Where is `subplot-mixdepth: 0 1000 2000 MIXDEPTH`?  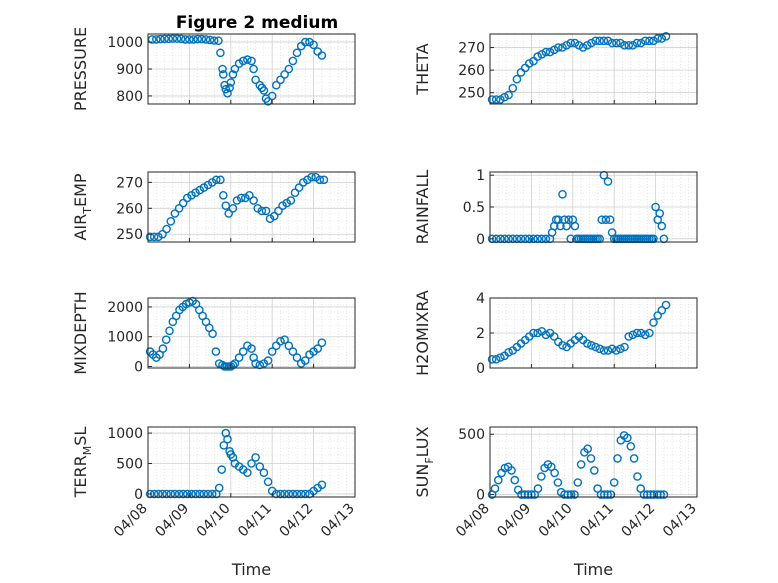
subplot-mixdepth: 0 1000 2000 MIXDEPTH is located at coordinates (213, 333).